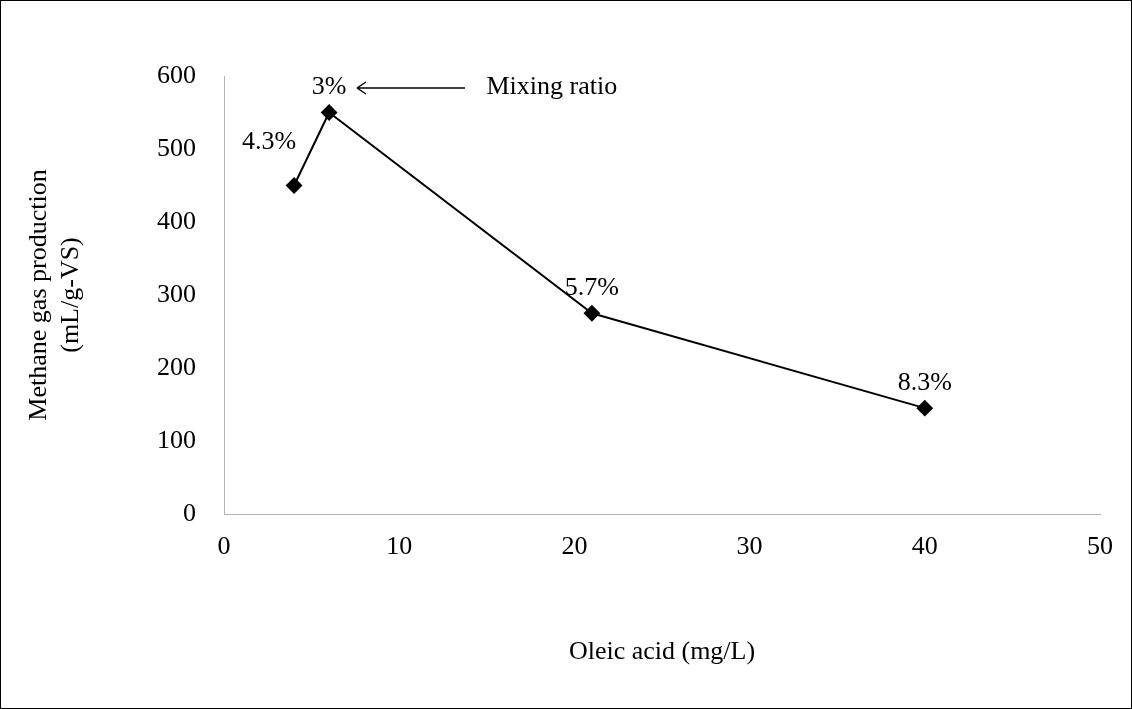  I want to click on y-tick-label: 400, so click(176, 220).